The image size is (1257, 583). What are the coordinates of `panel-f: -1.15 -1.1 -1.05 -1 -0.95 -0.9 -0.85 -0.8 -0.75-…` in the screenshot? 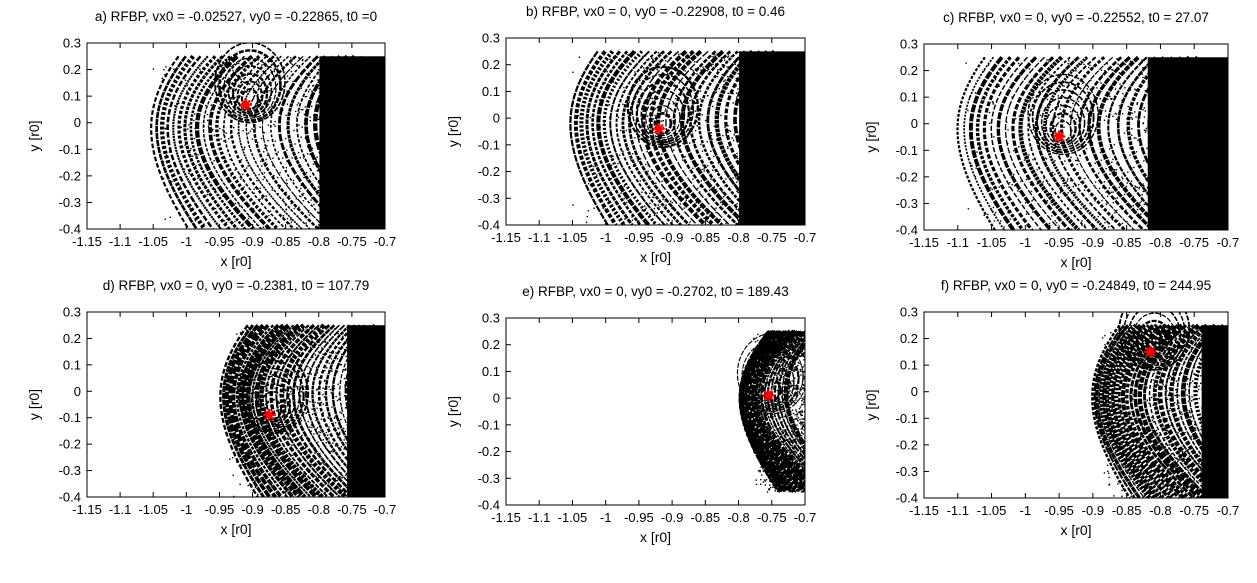 It's located at (1051, 408).